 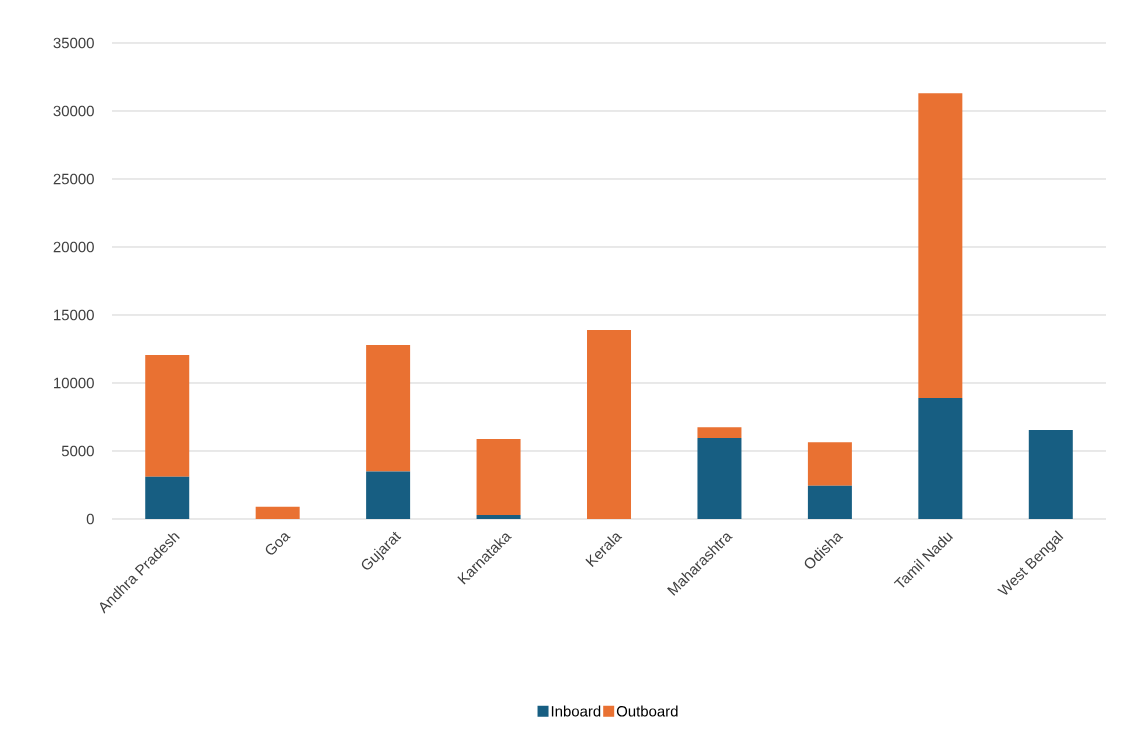 I want to click on y-tick-label: 15000, so click(x=74, y=315).